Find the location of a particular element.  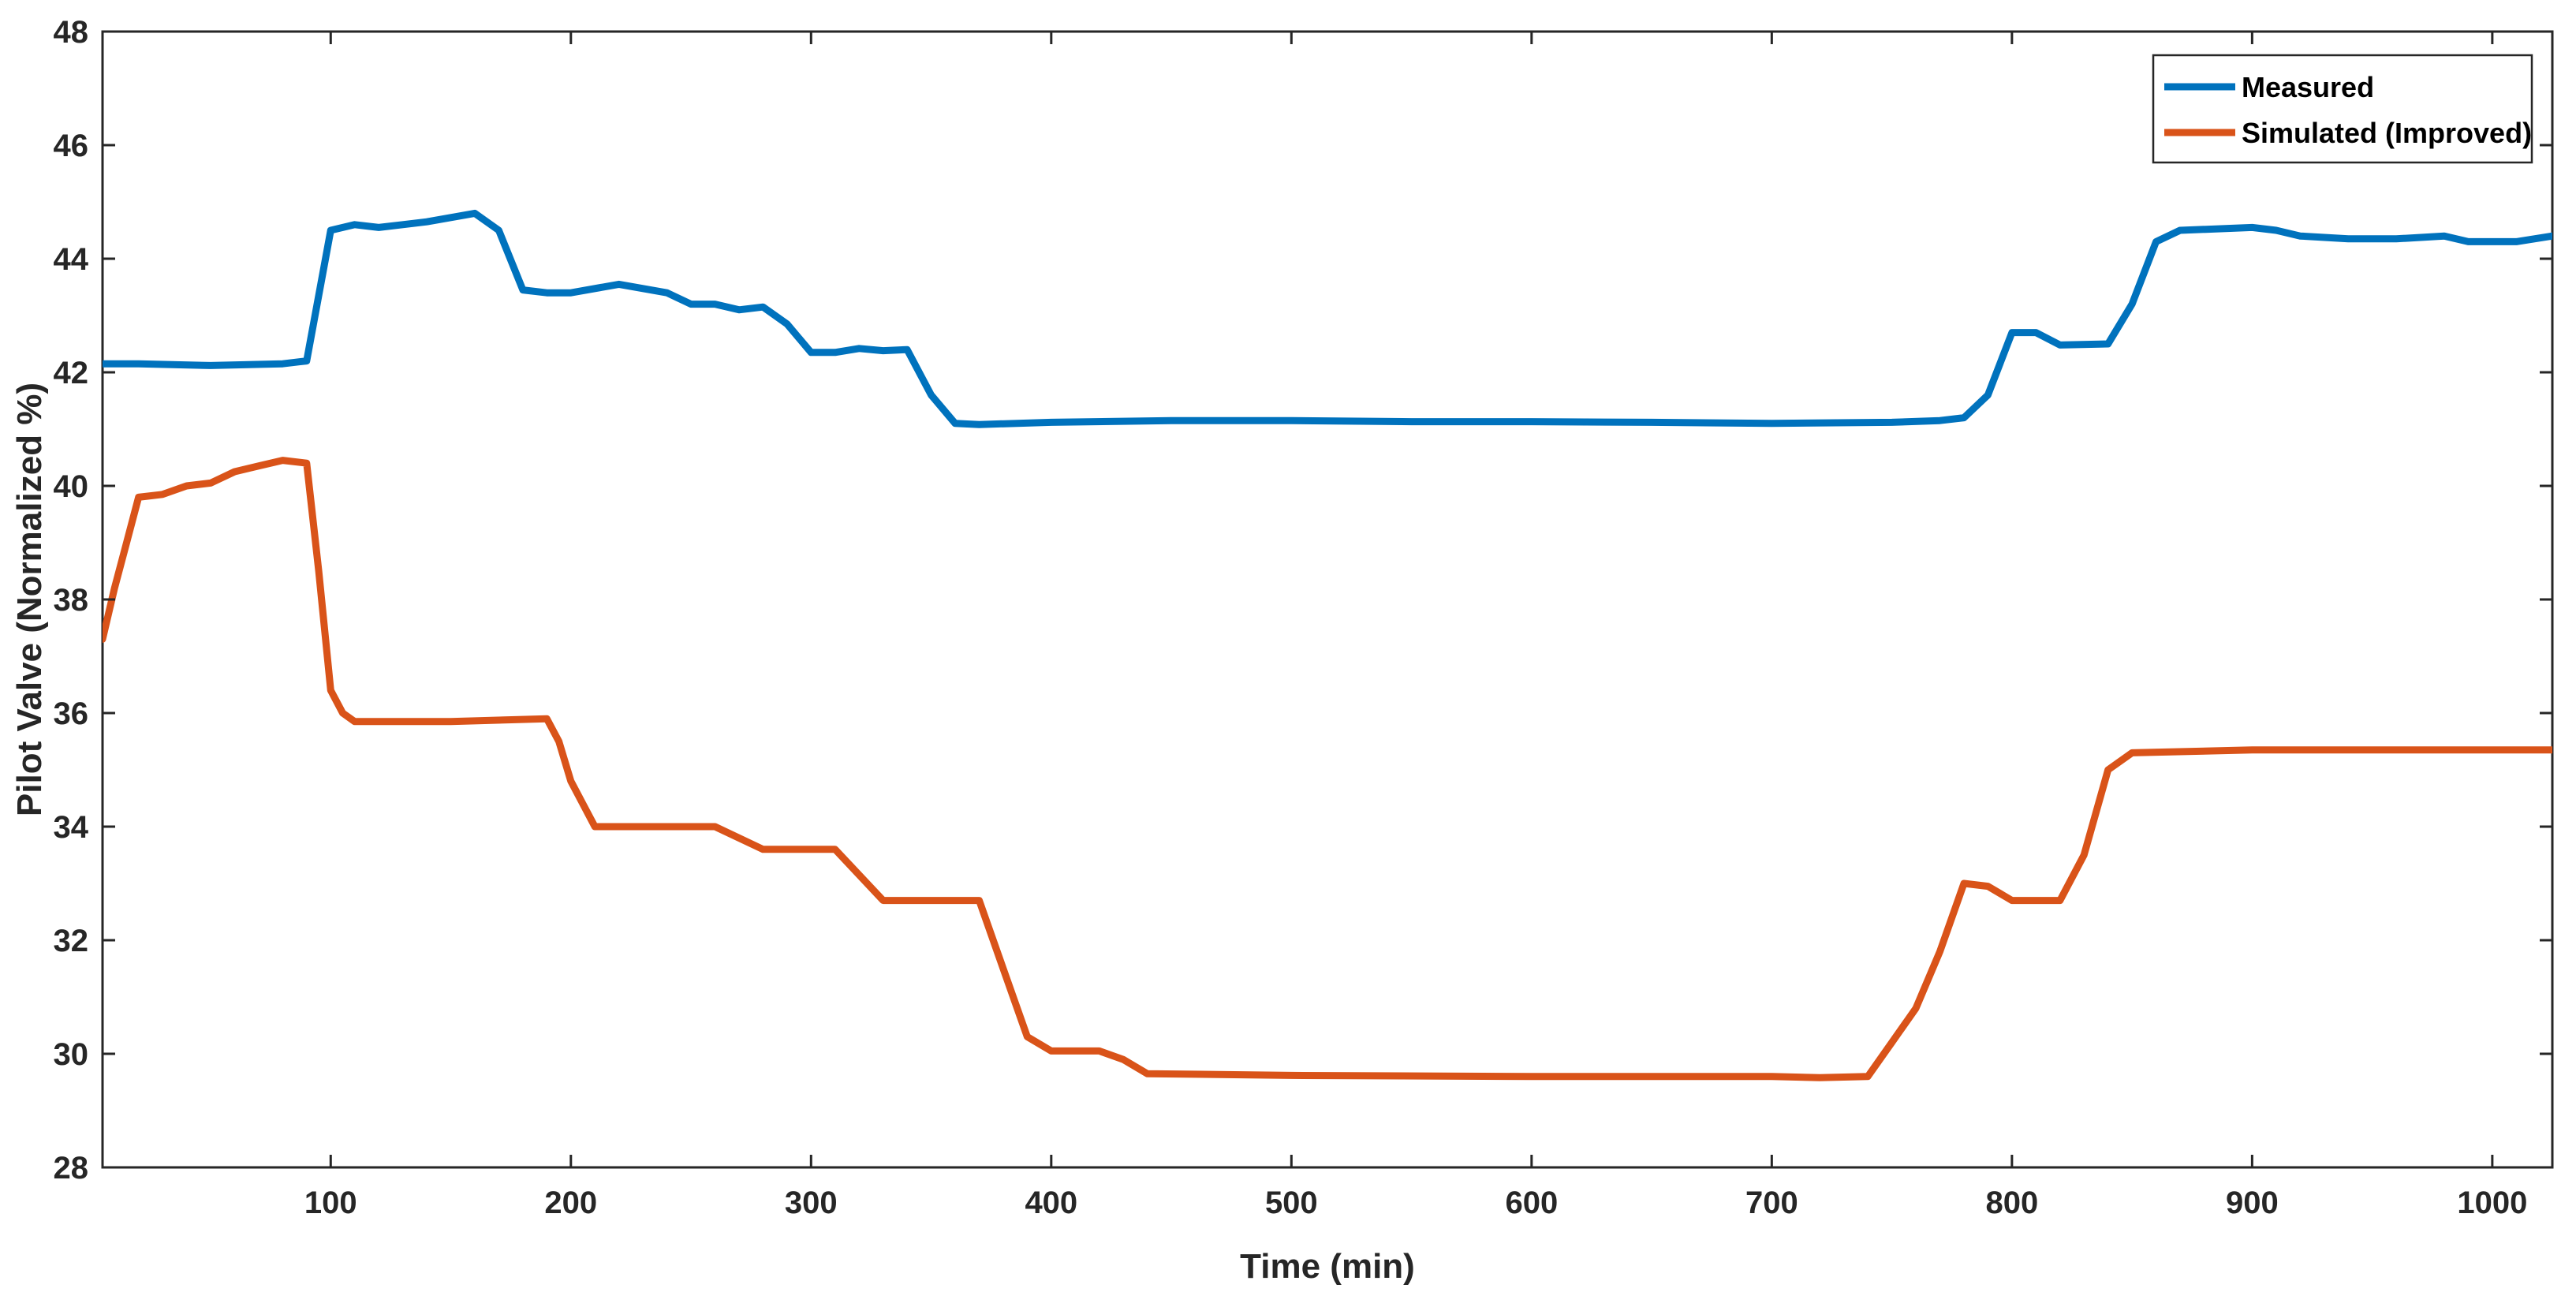

y-tick-label: 48 is located at coordinates (71, 32).